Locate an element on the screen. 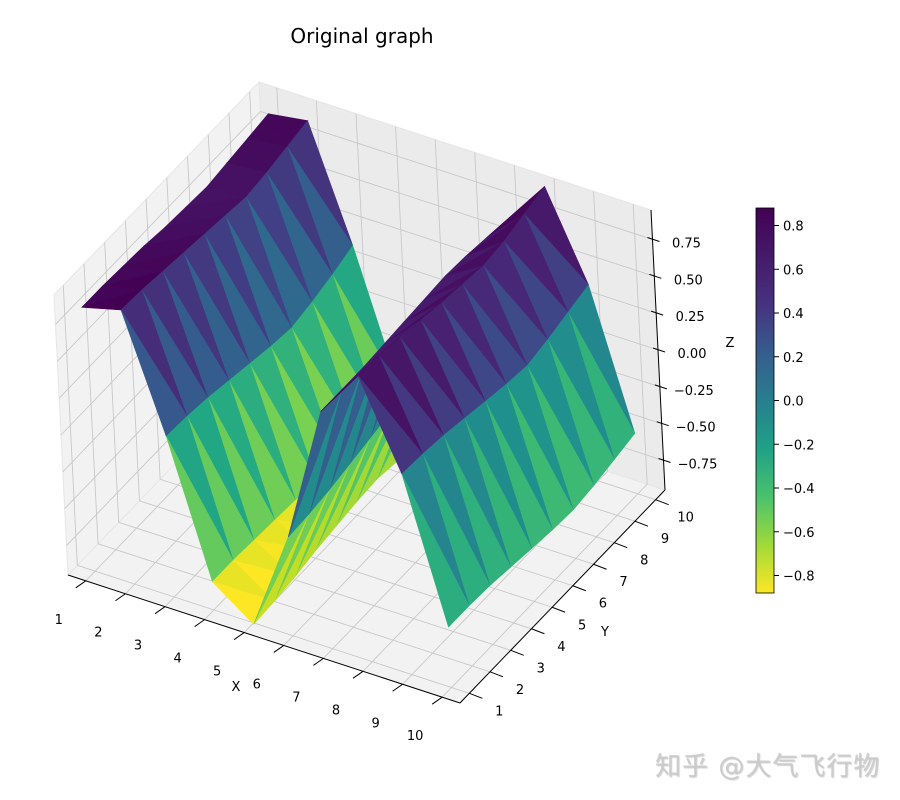 The image size is (900, 800). colorbar-tick-label: 0.2 is located at coordinates (793, 358).